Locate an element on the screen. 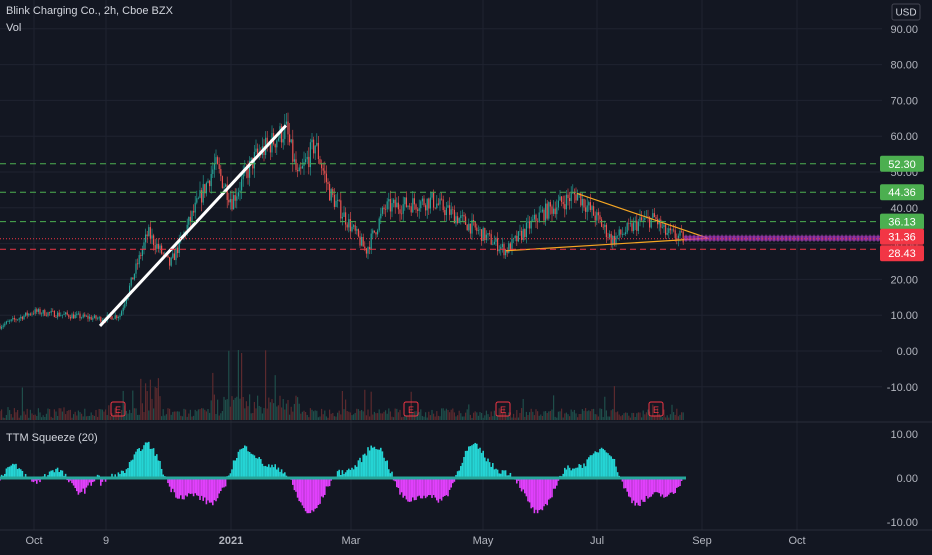  y-tick-label: 80.00 is located at coordinates (904, 66).